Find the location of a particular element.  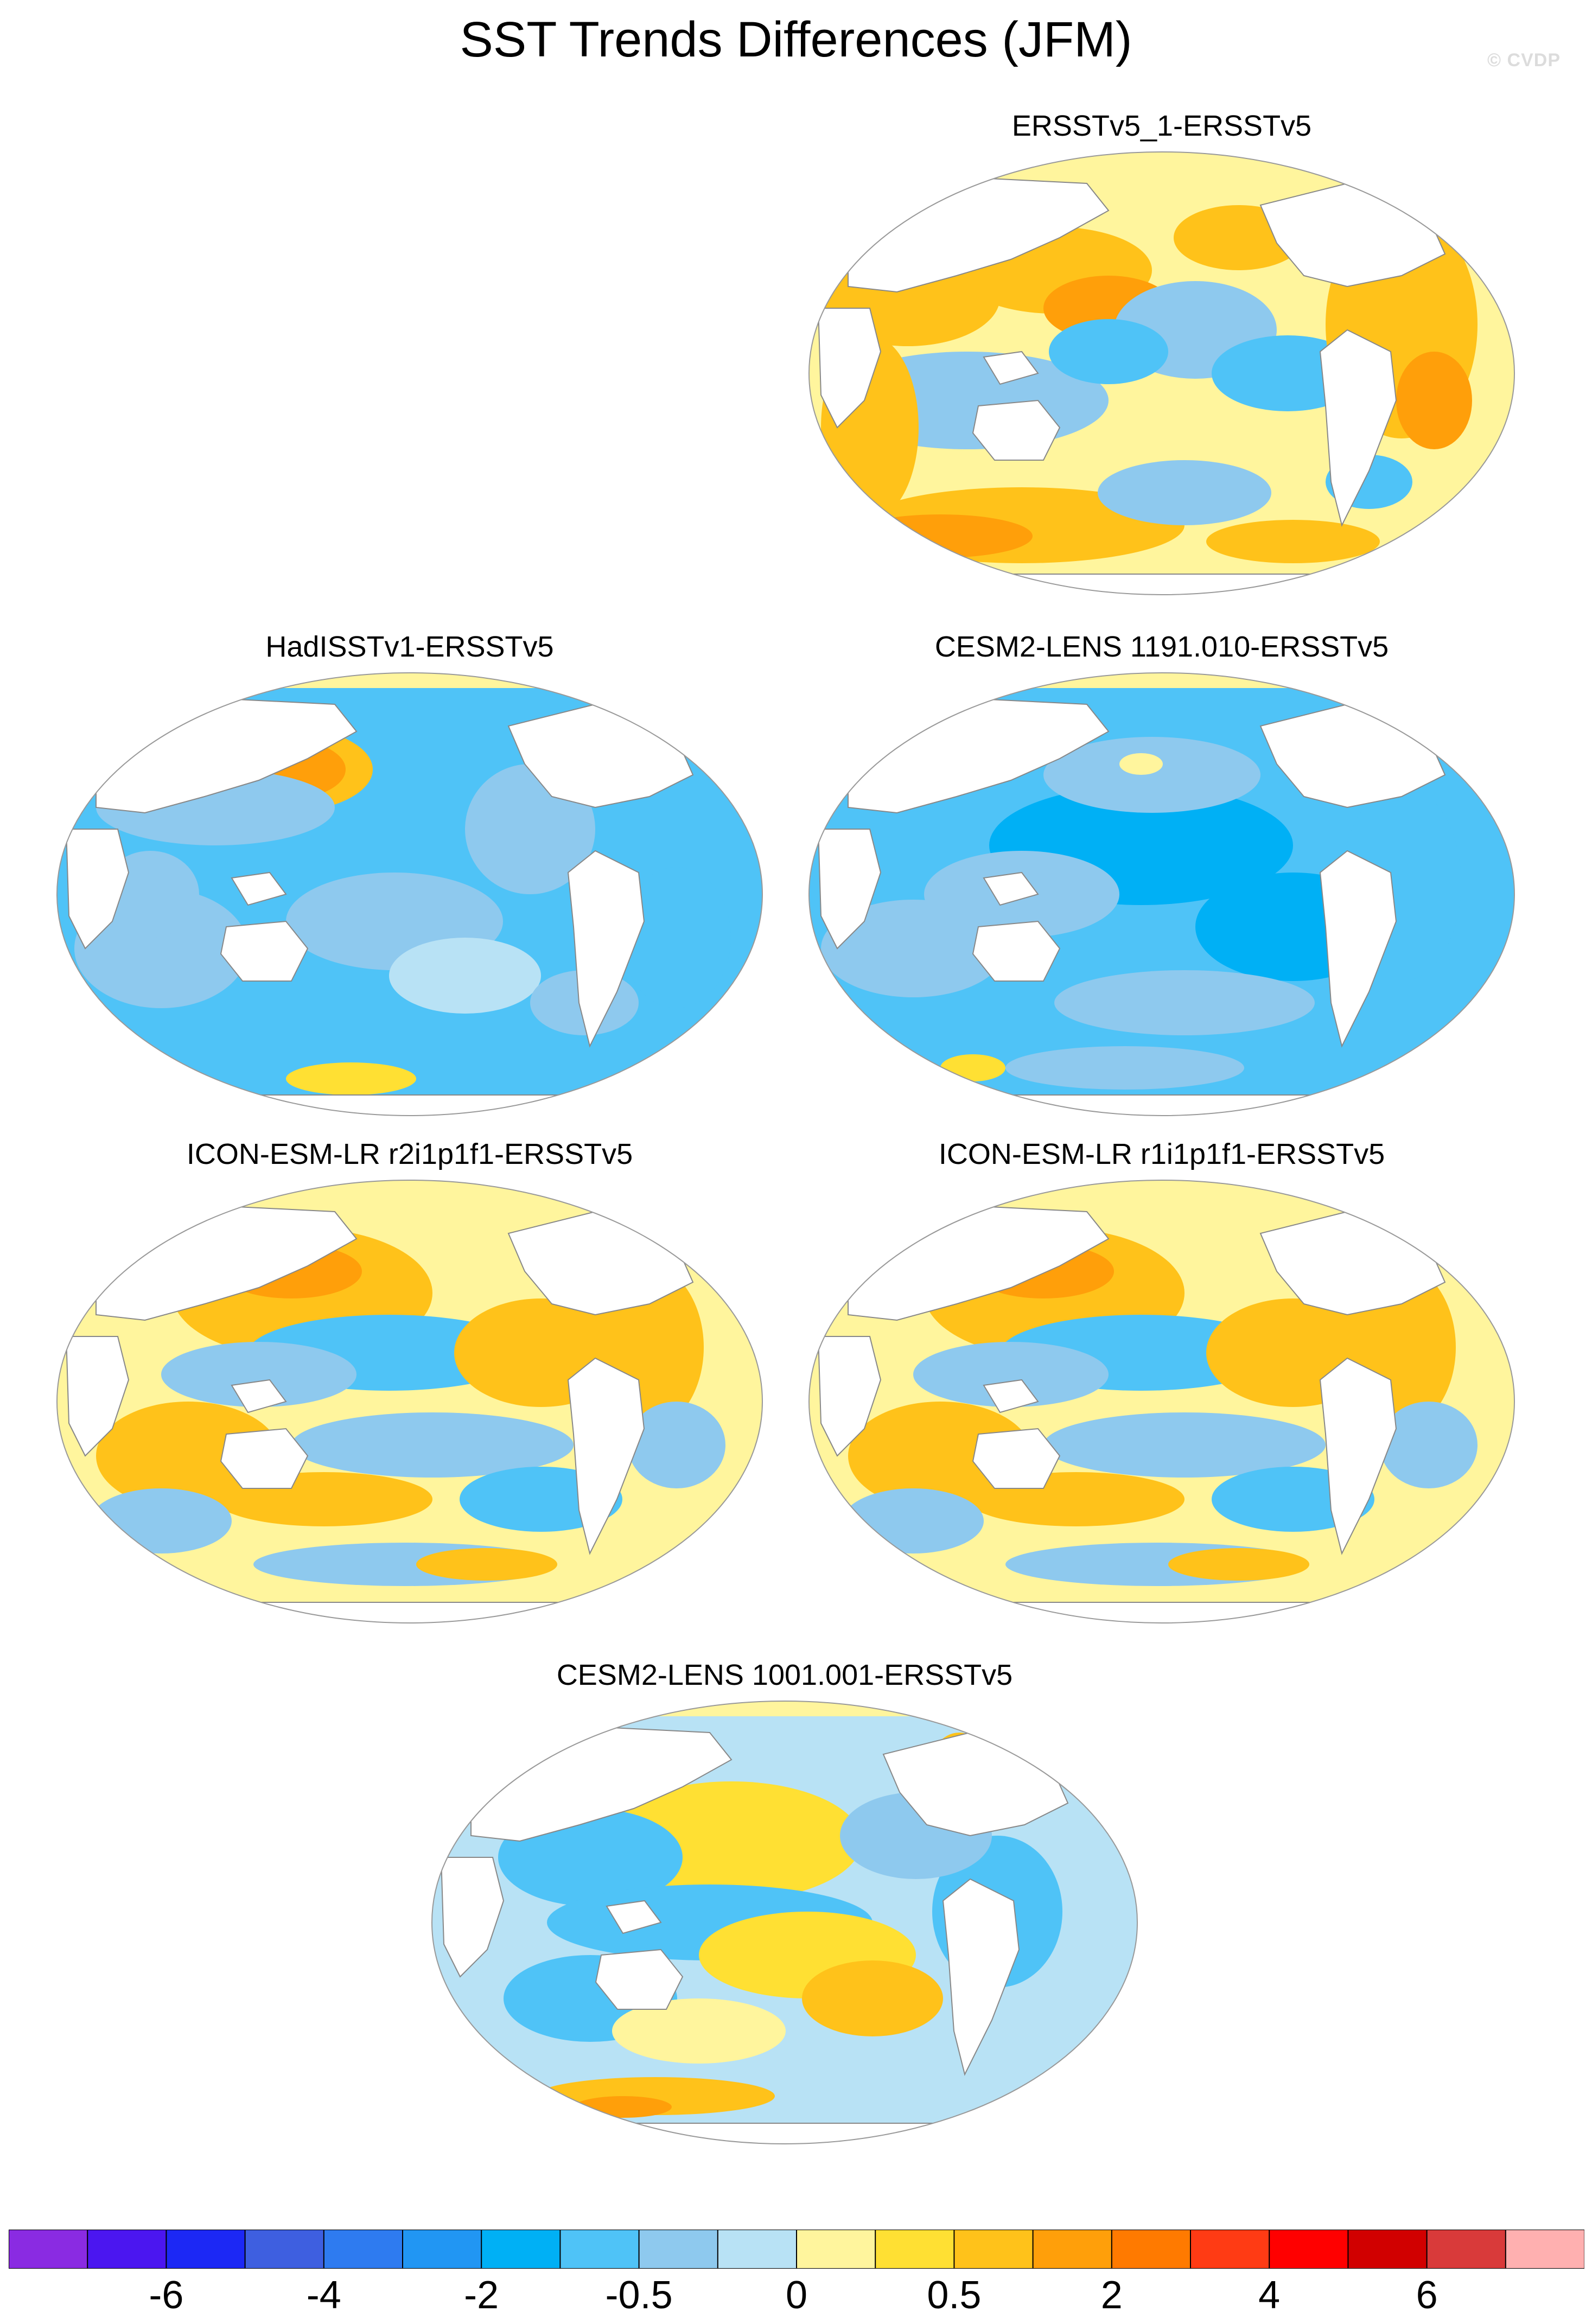

map-panel-4: ICON-ESM-LR r2i1p1f1-ERSSTv5 is located at coordinates (410, 1387).